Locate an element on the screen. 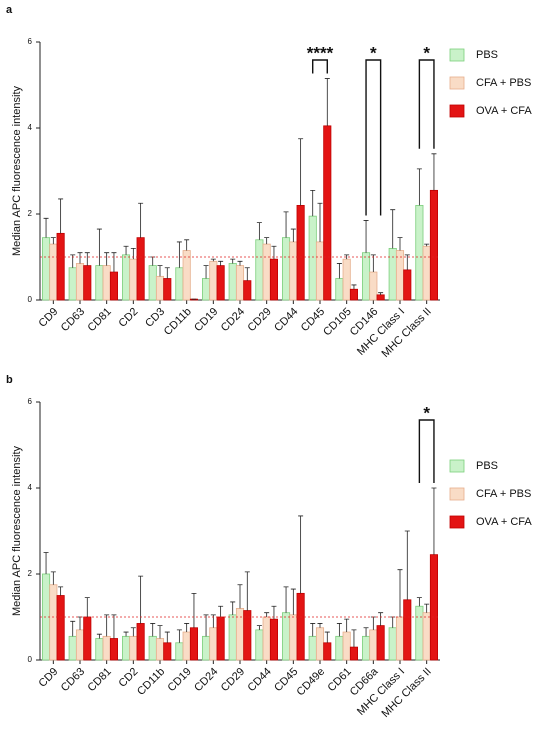 This screenshot has width=550, height=738. panel-label: a is located at coordinates (9, 10).